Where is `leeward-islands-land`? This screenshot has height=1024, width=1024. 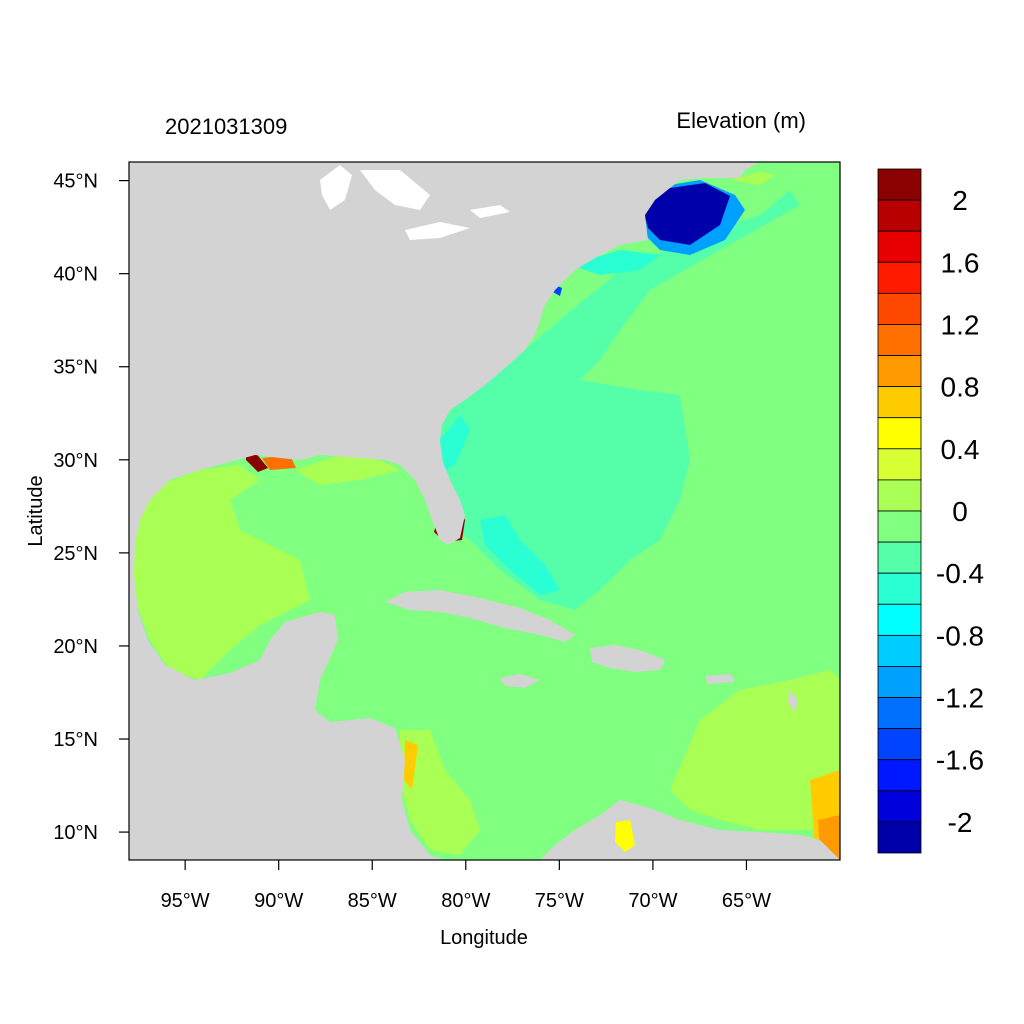 leeward-islands-land is located at coordinates (793, 701).